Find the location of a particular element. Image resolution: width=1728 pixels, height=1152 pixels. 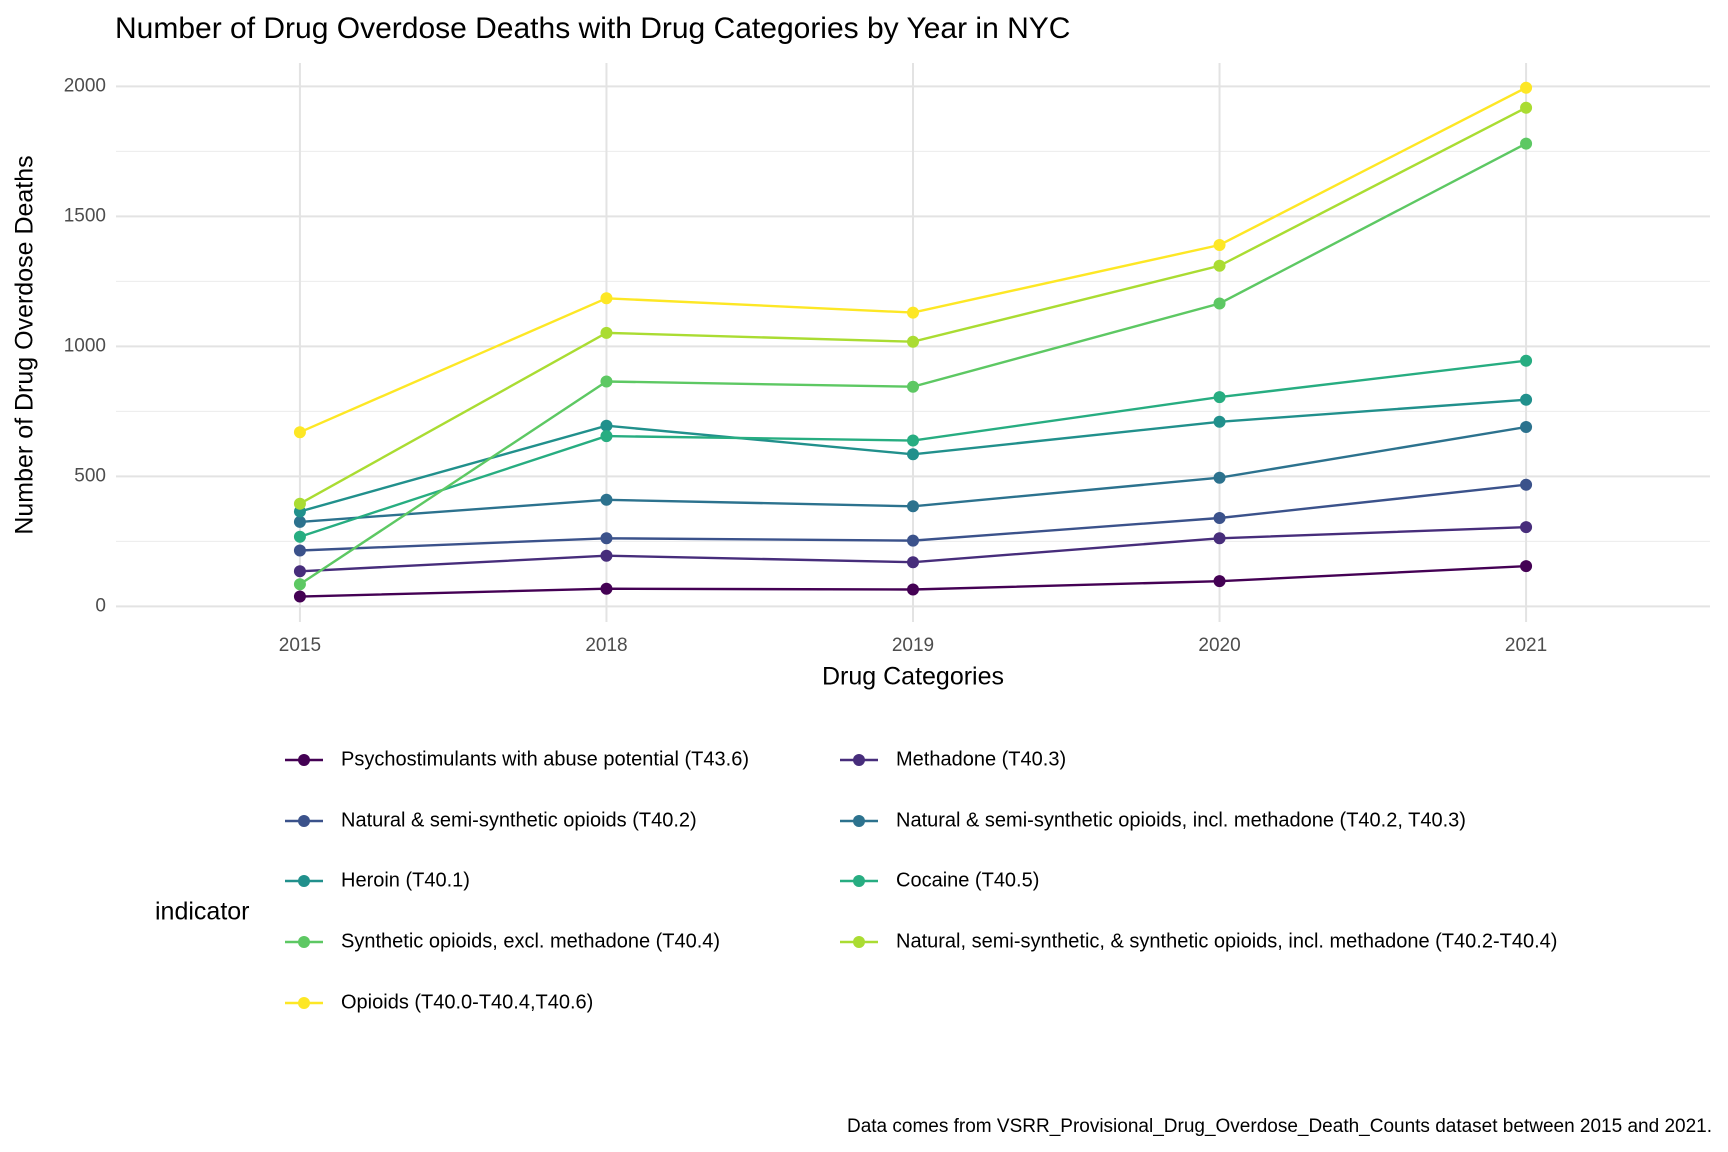

x-tick-label: 2018 is located at coordinates (606, 645).